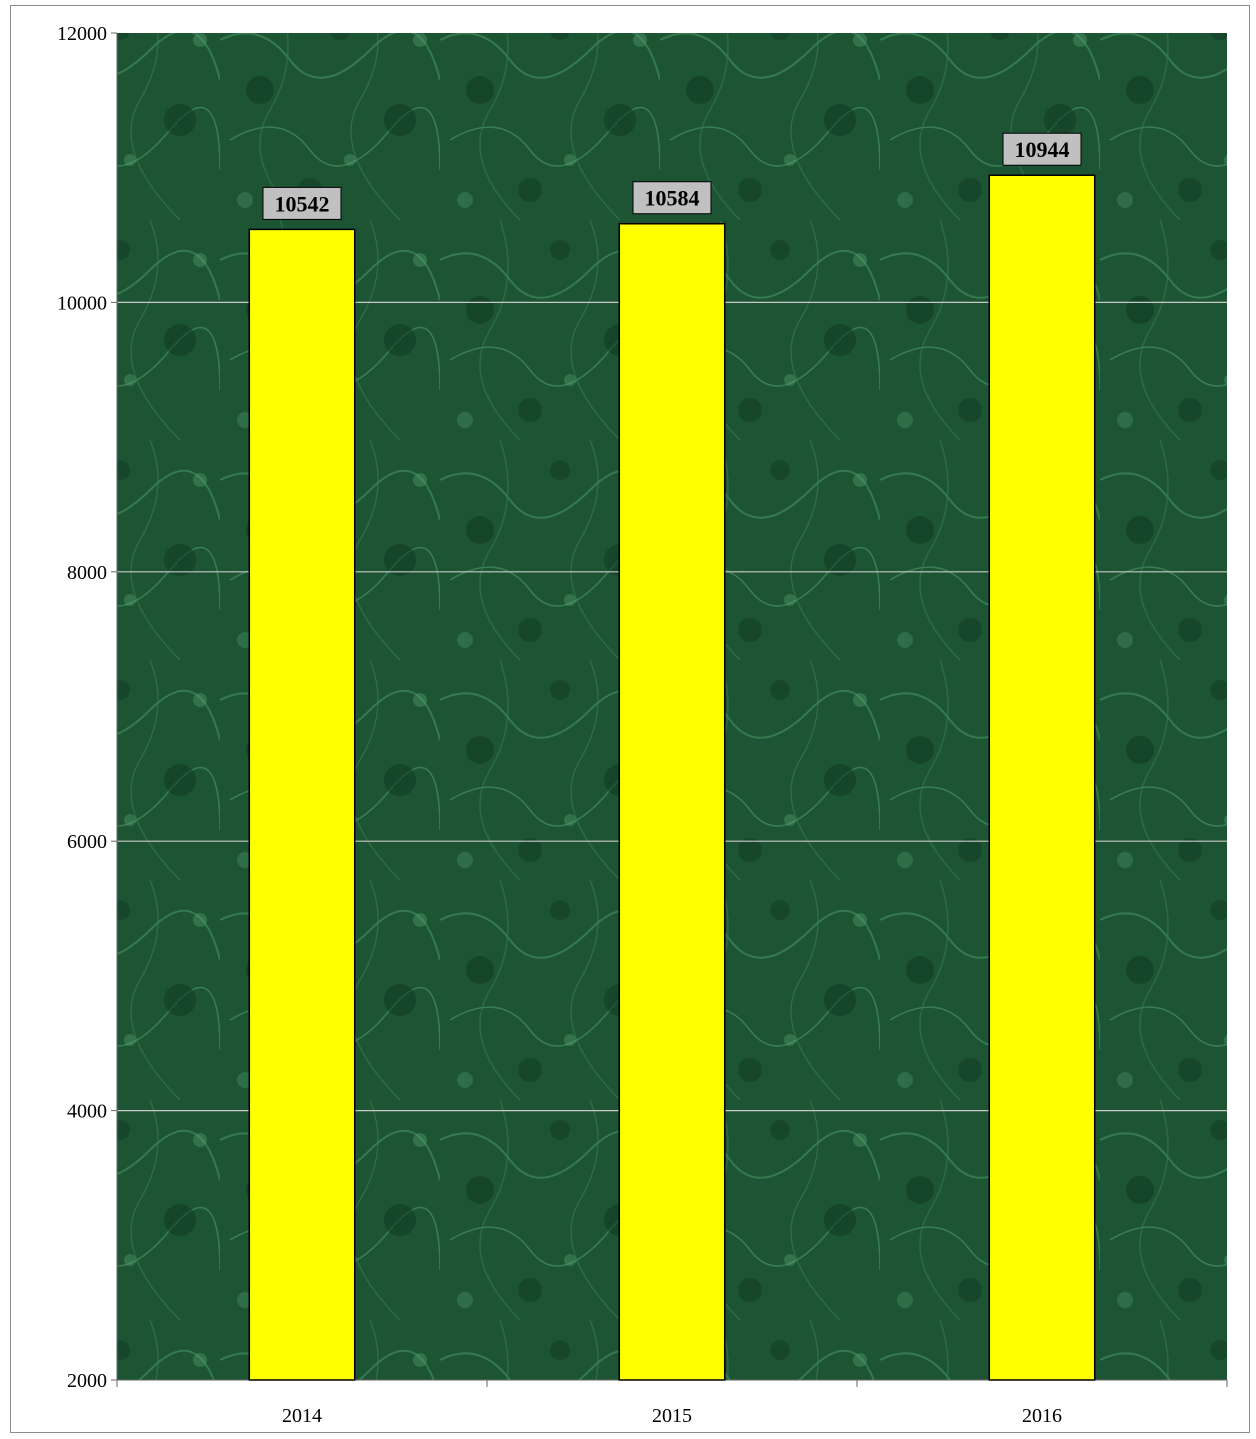 This screenshot has width=1256, height=1439. I want to click on data-label-2014: 10542, so click(302, 203).